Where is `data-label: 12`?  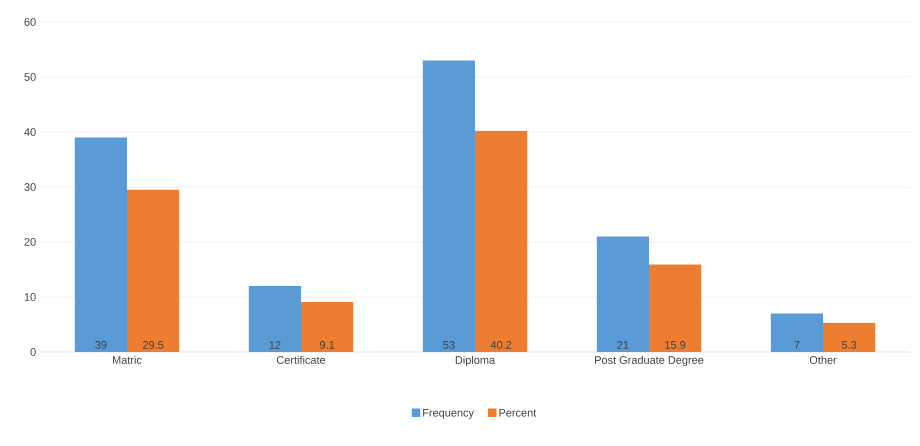 data-label: 12 is located at coordinates (275, 345).